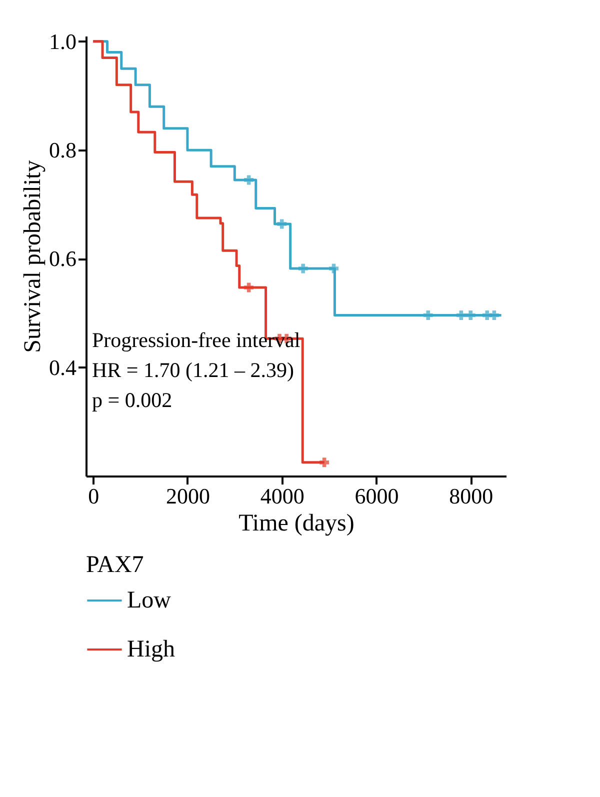 The image size is (600, 797). What do you see at coordinates (151, 649) in the screenshot?
I see `legend-label: High` at bounding box center [151, 649].